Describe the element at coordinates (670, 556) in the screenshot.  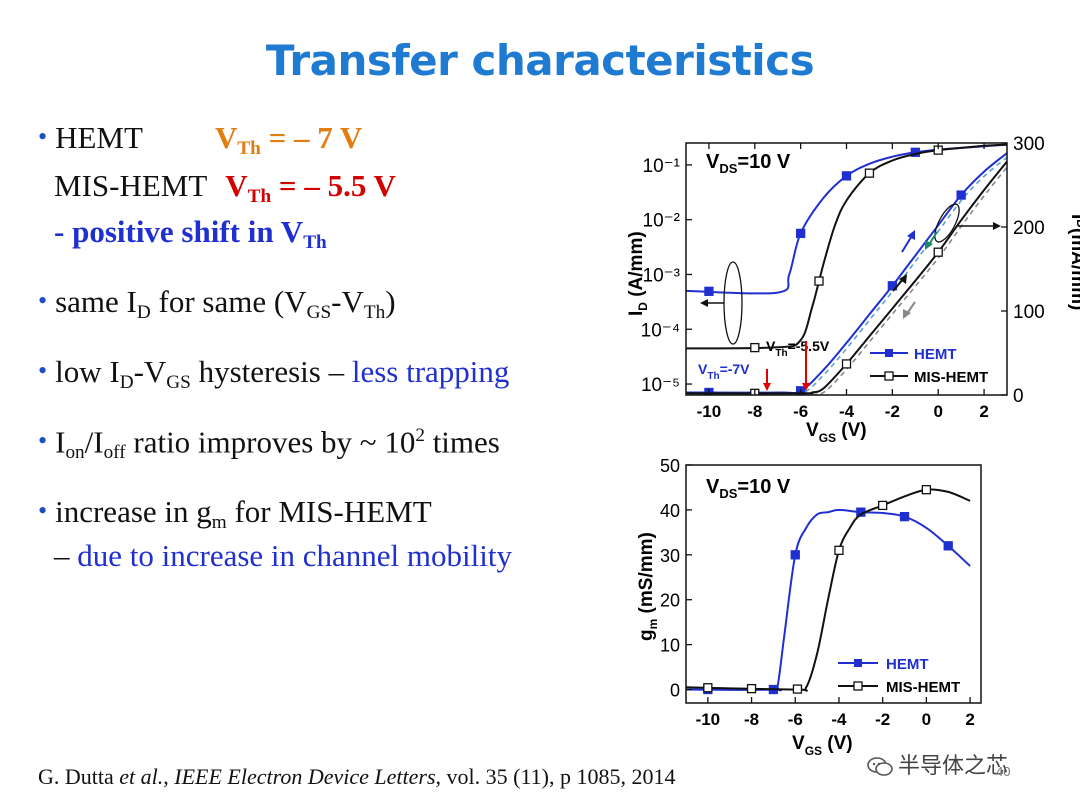
I see `y-tick-label: 30` at that location.